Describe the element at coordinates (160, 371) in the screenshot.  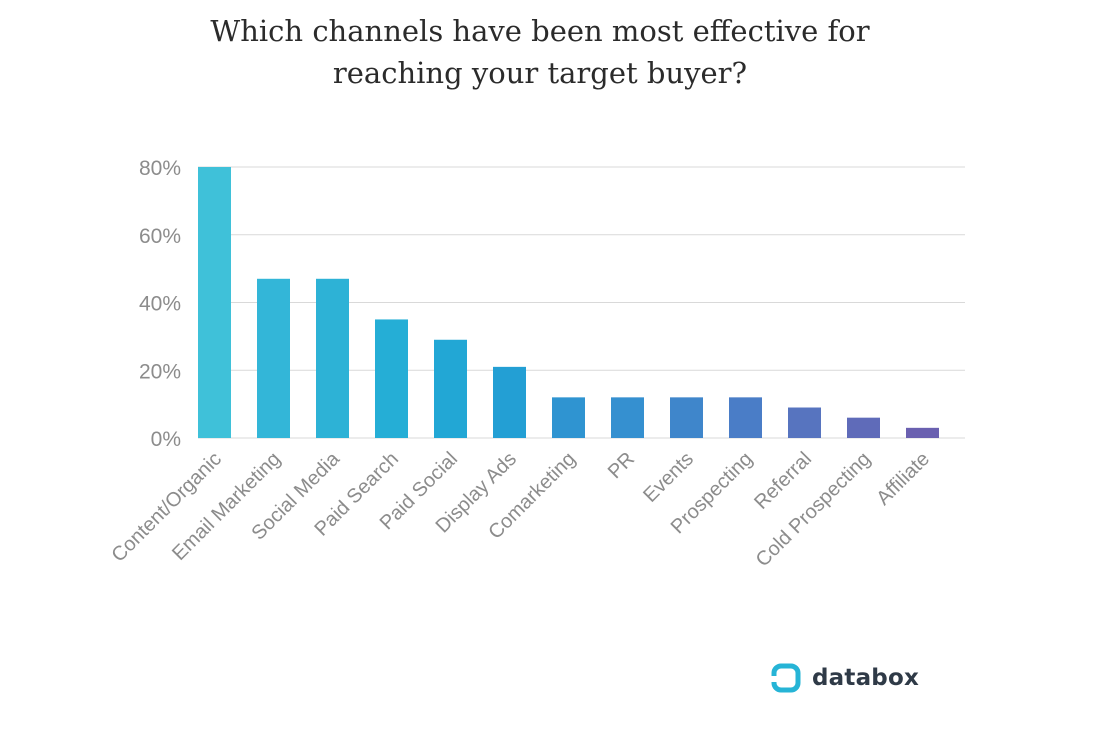
I see `y-tick-label: 20%` at that location.